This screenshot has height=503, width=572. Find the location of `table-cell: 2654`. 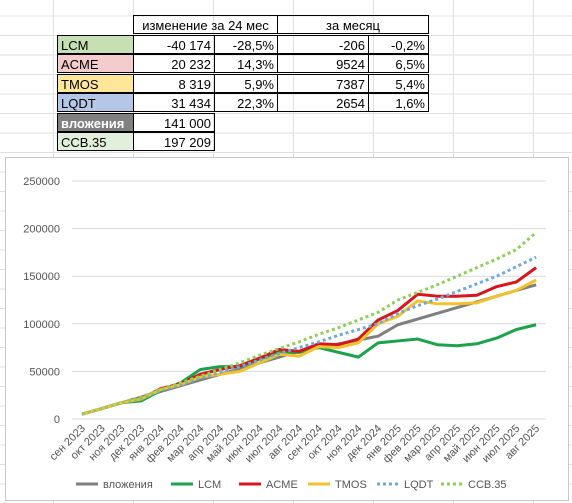

table-cell: 2654 is located at coordinates (323, 102).